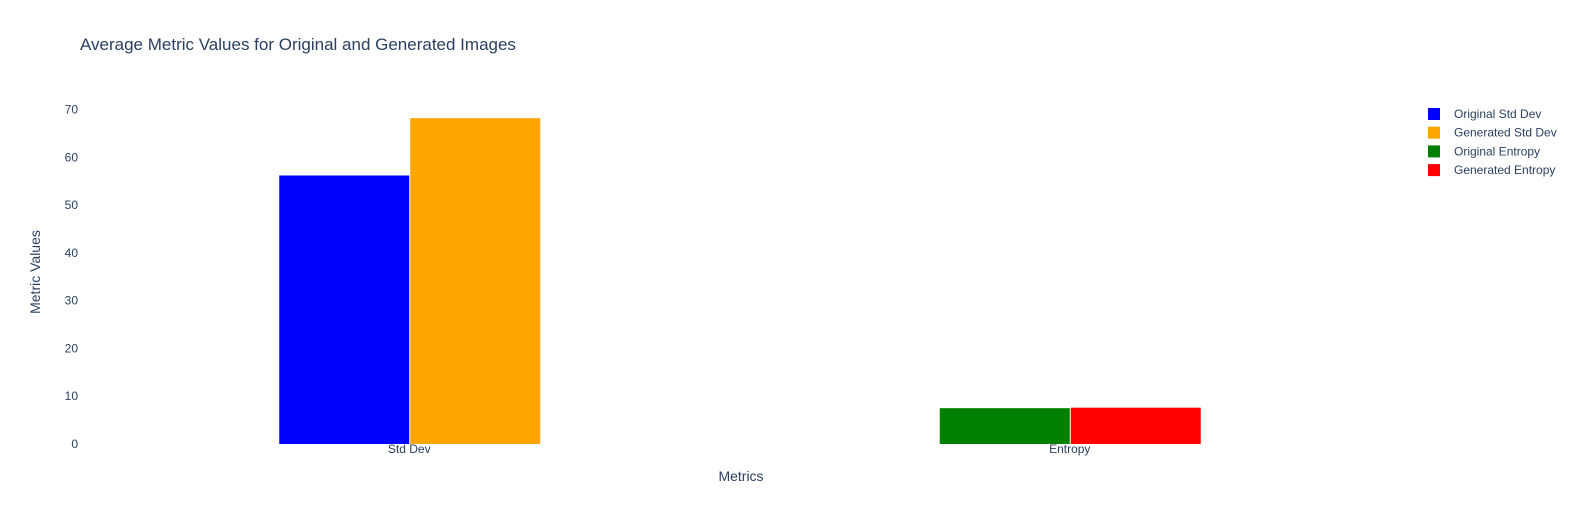 This screenshot has width=1589, height=530. What do you see at coordinates (1069, 449) in the screenshot?
I see `x-tick-label: Entropy` at bounding box center [1069, 449].